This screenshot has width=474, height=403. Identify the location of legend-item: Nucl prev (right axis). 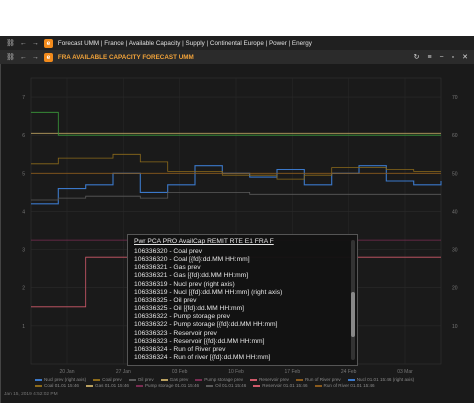
(60, 380).